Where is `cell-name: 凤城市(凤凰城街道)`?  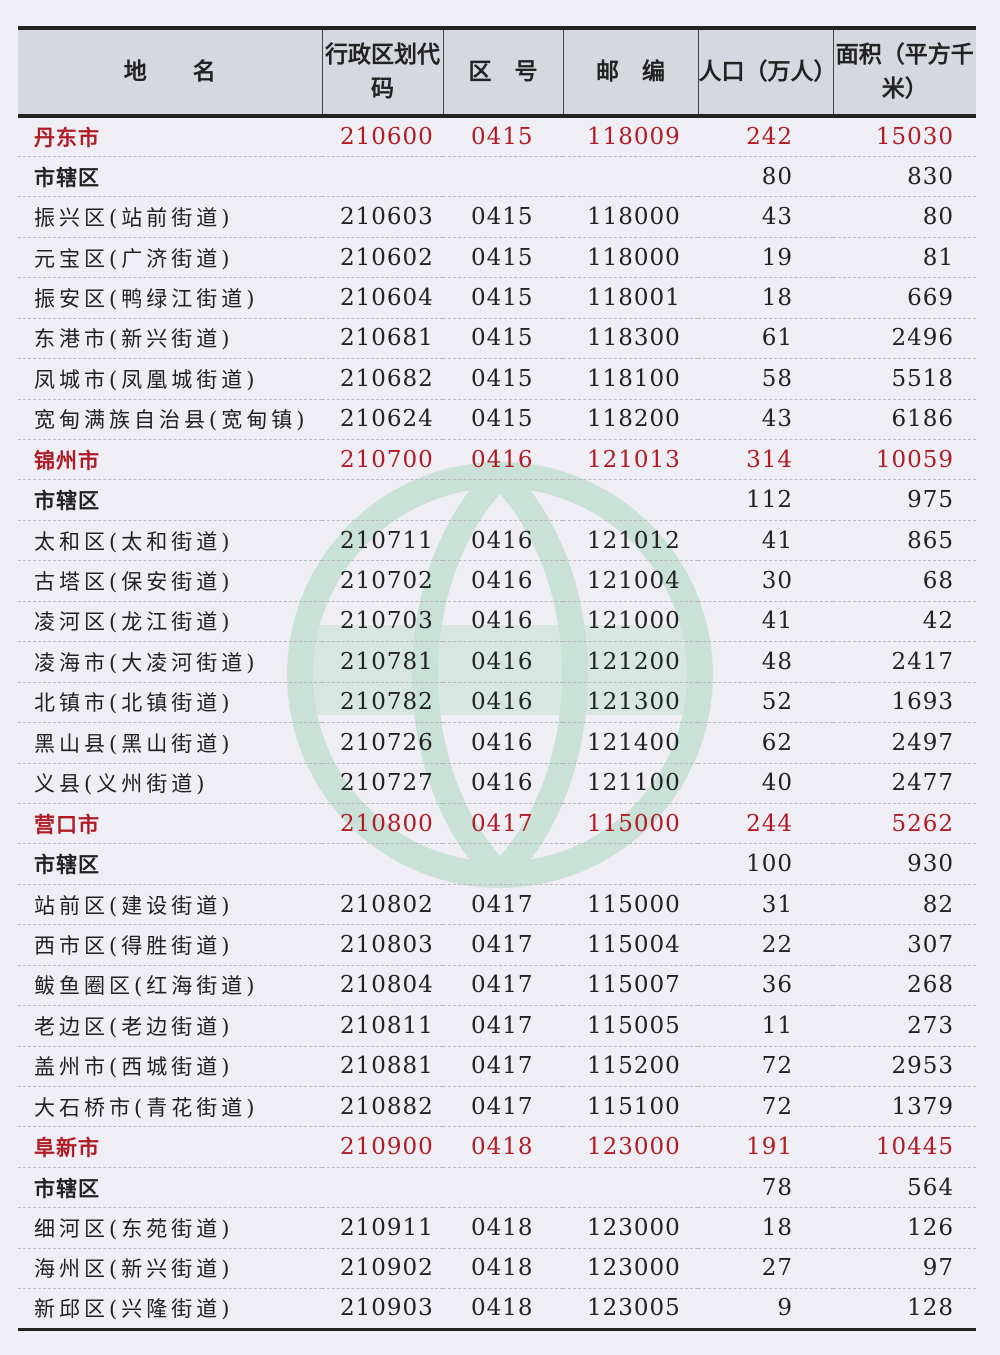 cell-name: 凤城市(凤凰城街道) is located at coordinates (146, 379).